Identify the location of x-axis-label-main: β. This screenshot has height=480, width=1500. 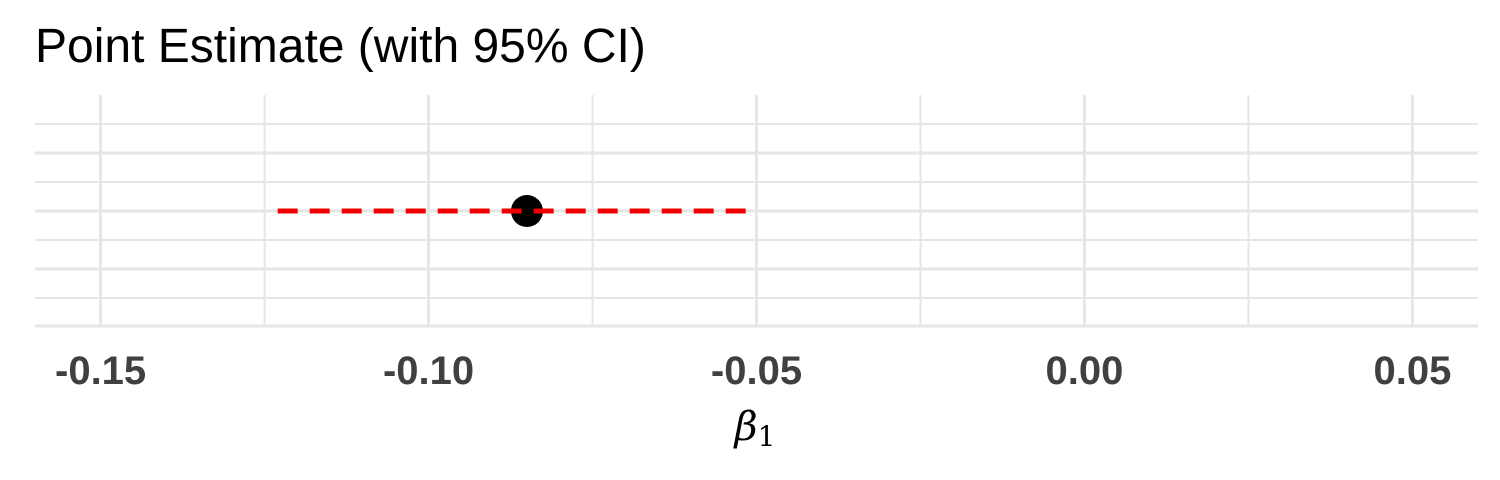
(745, 427).